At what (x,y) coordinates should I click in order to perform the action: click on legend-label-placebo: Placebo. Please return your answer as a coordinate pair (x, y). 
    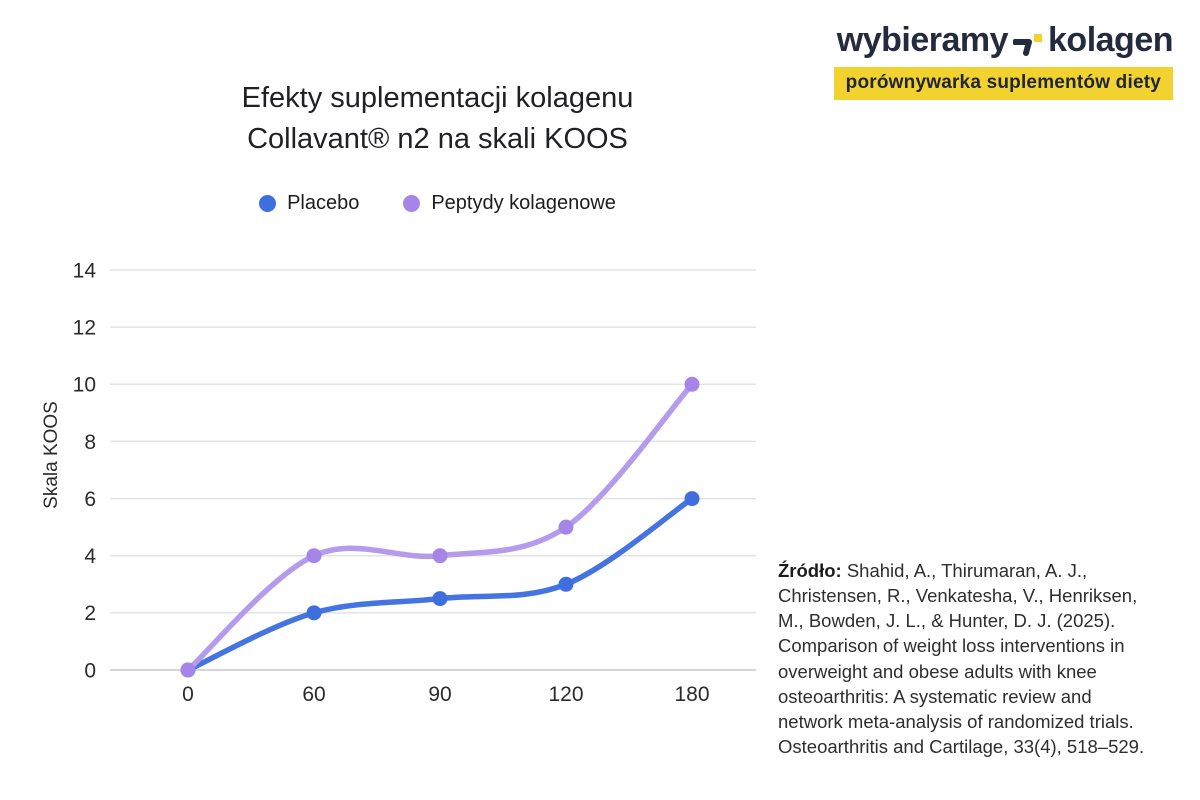
    Looking at the image, I should click on (323, 203).